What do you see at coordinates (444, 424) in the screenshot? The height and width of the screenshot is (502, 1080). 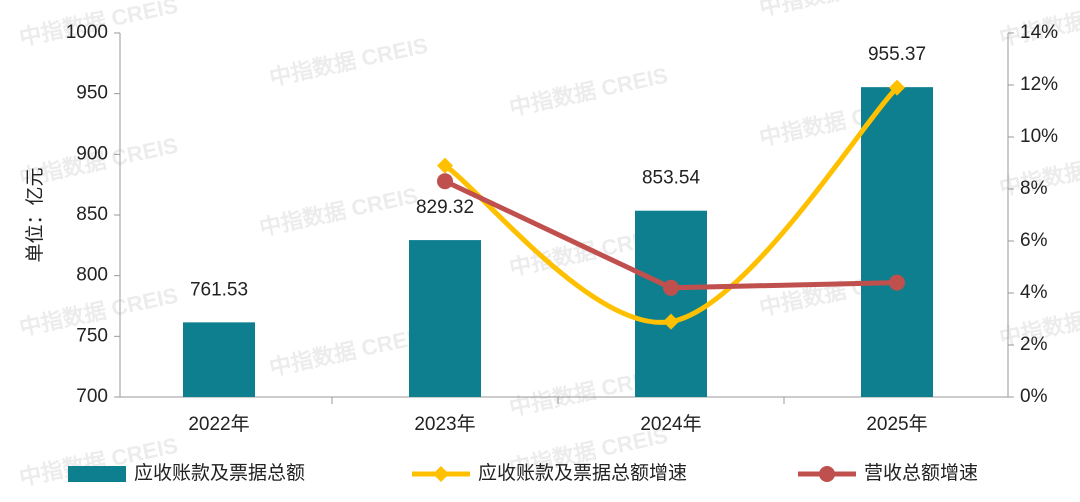 I see `x-tick-label: 2023年` at bounding box center [444, 424].